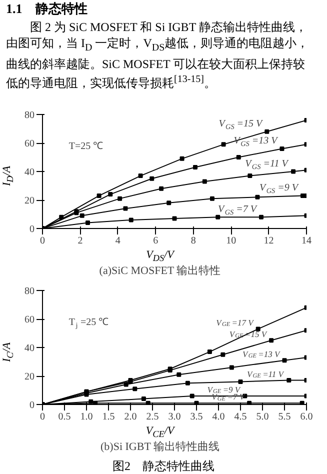  I want to click on x-tick-label: 4, so click(117, 241).